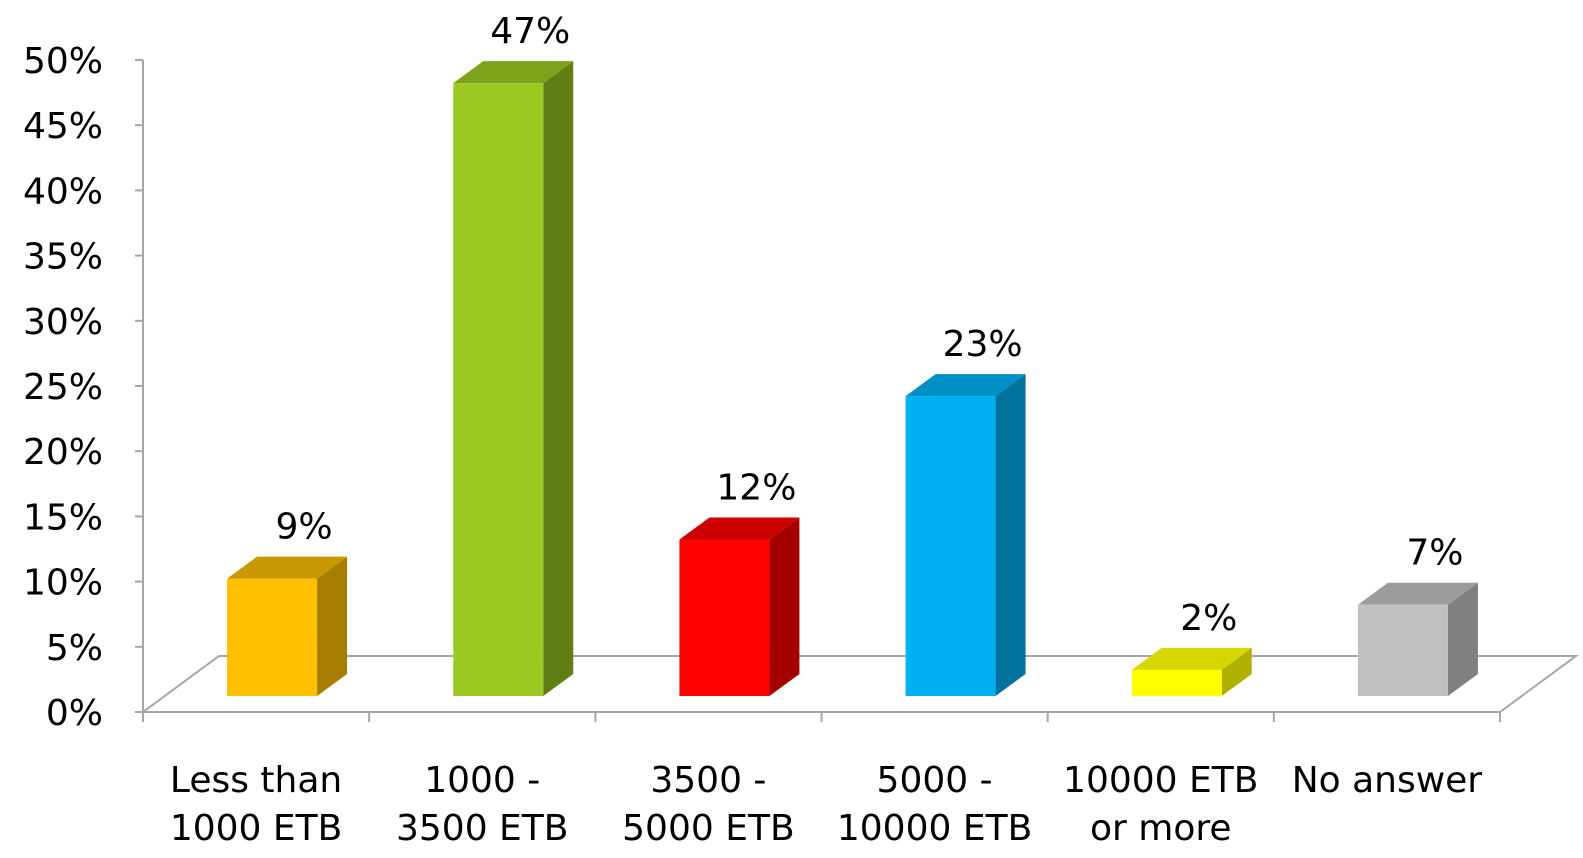 The height and width of the screenshot is (858, 1583). I want to click on data-label: 9%, so click(304, 527).